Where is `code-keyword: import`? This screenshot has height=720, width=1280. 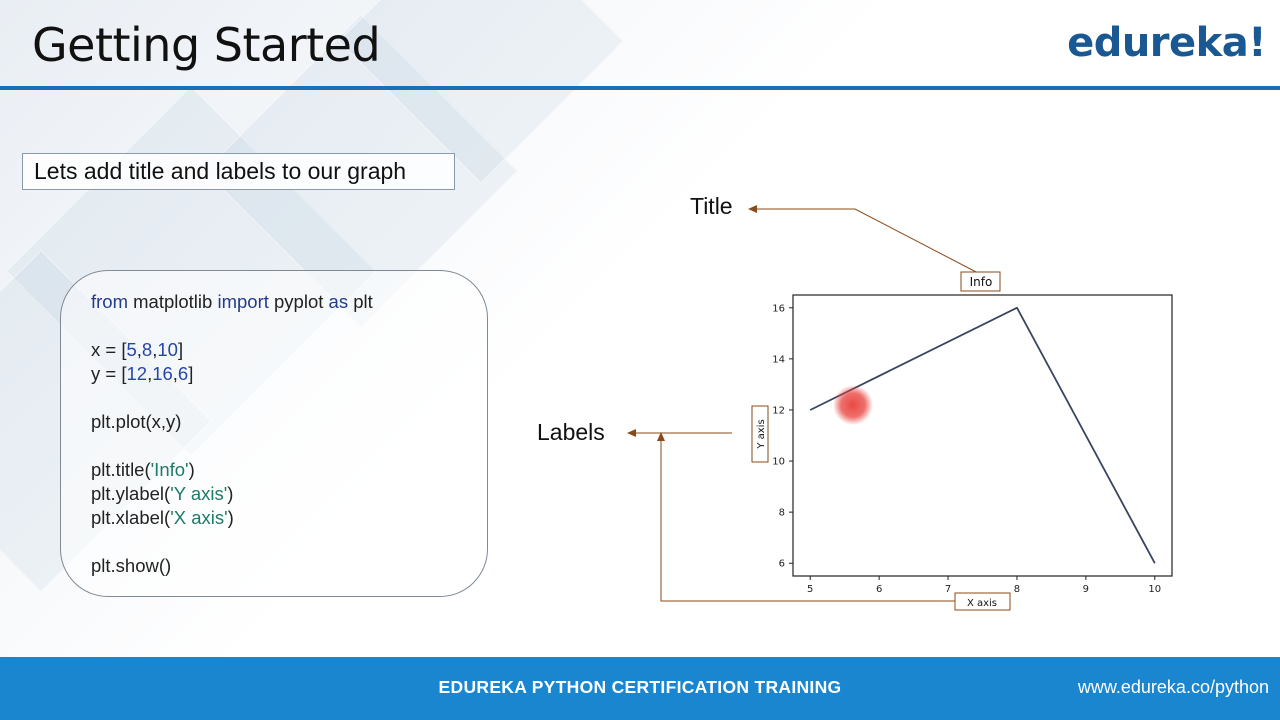
code-keyword: import is located at coordinates (243, 301).